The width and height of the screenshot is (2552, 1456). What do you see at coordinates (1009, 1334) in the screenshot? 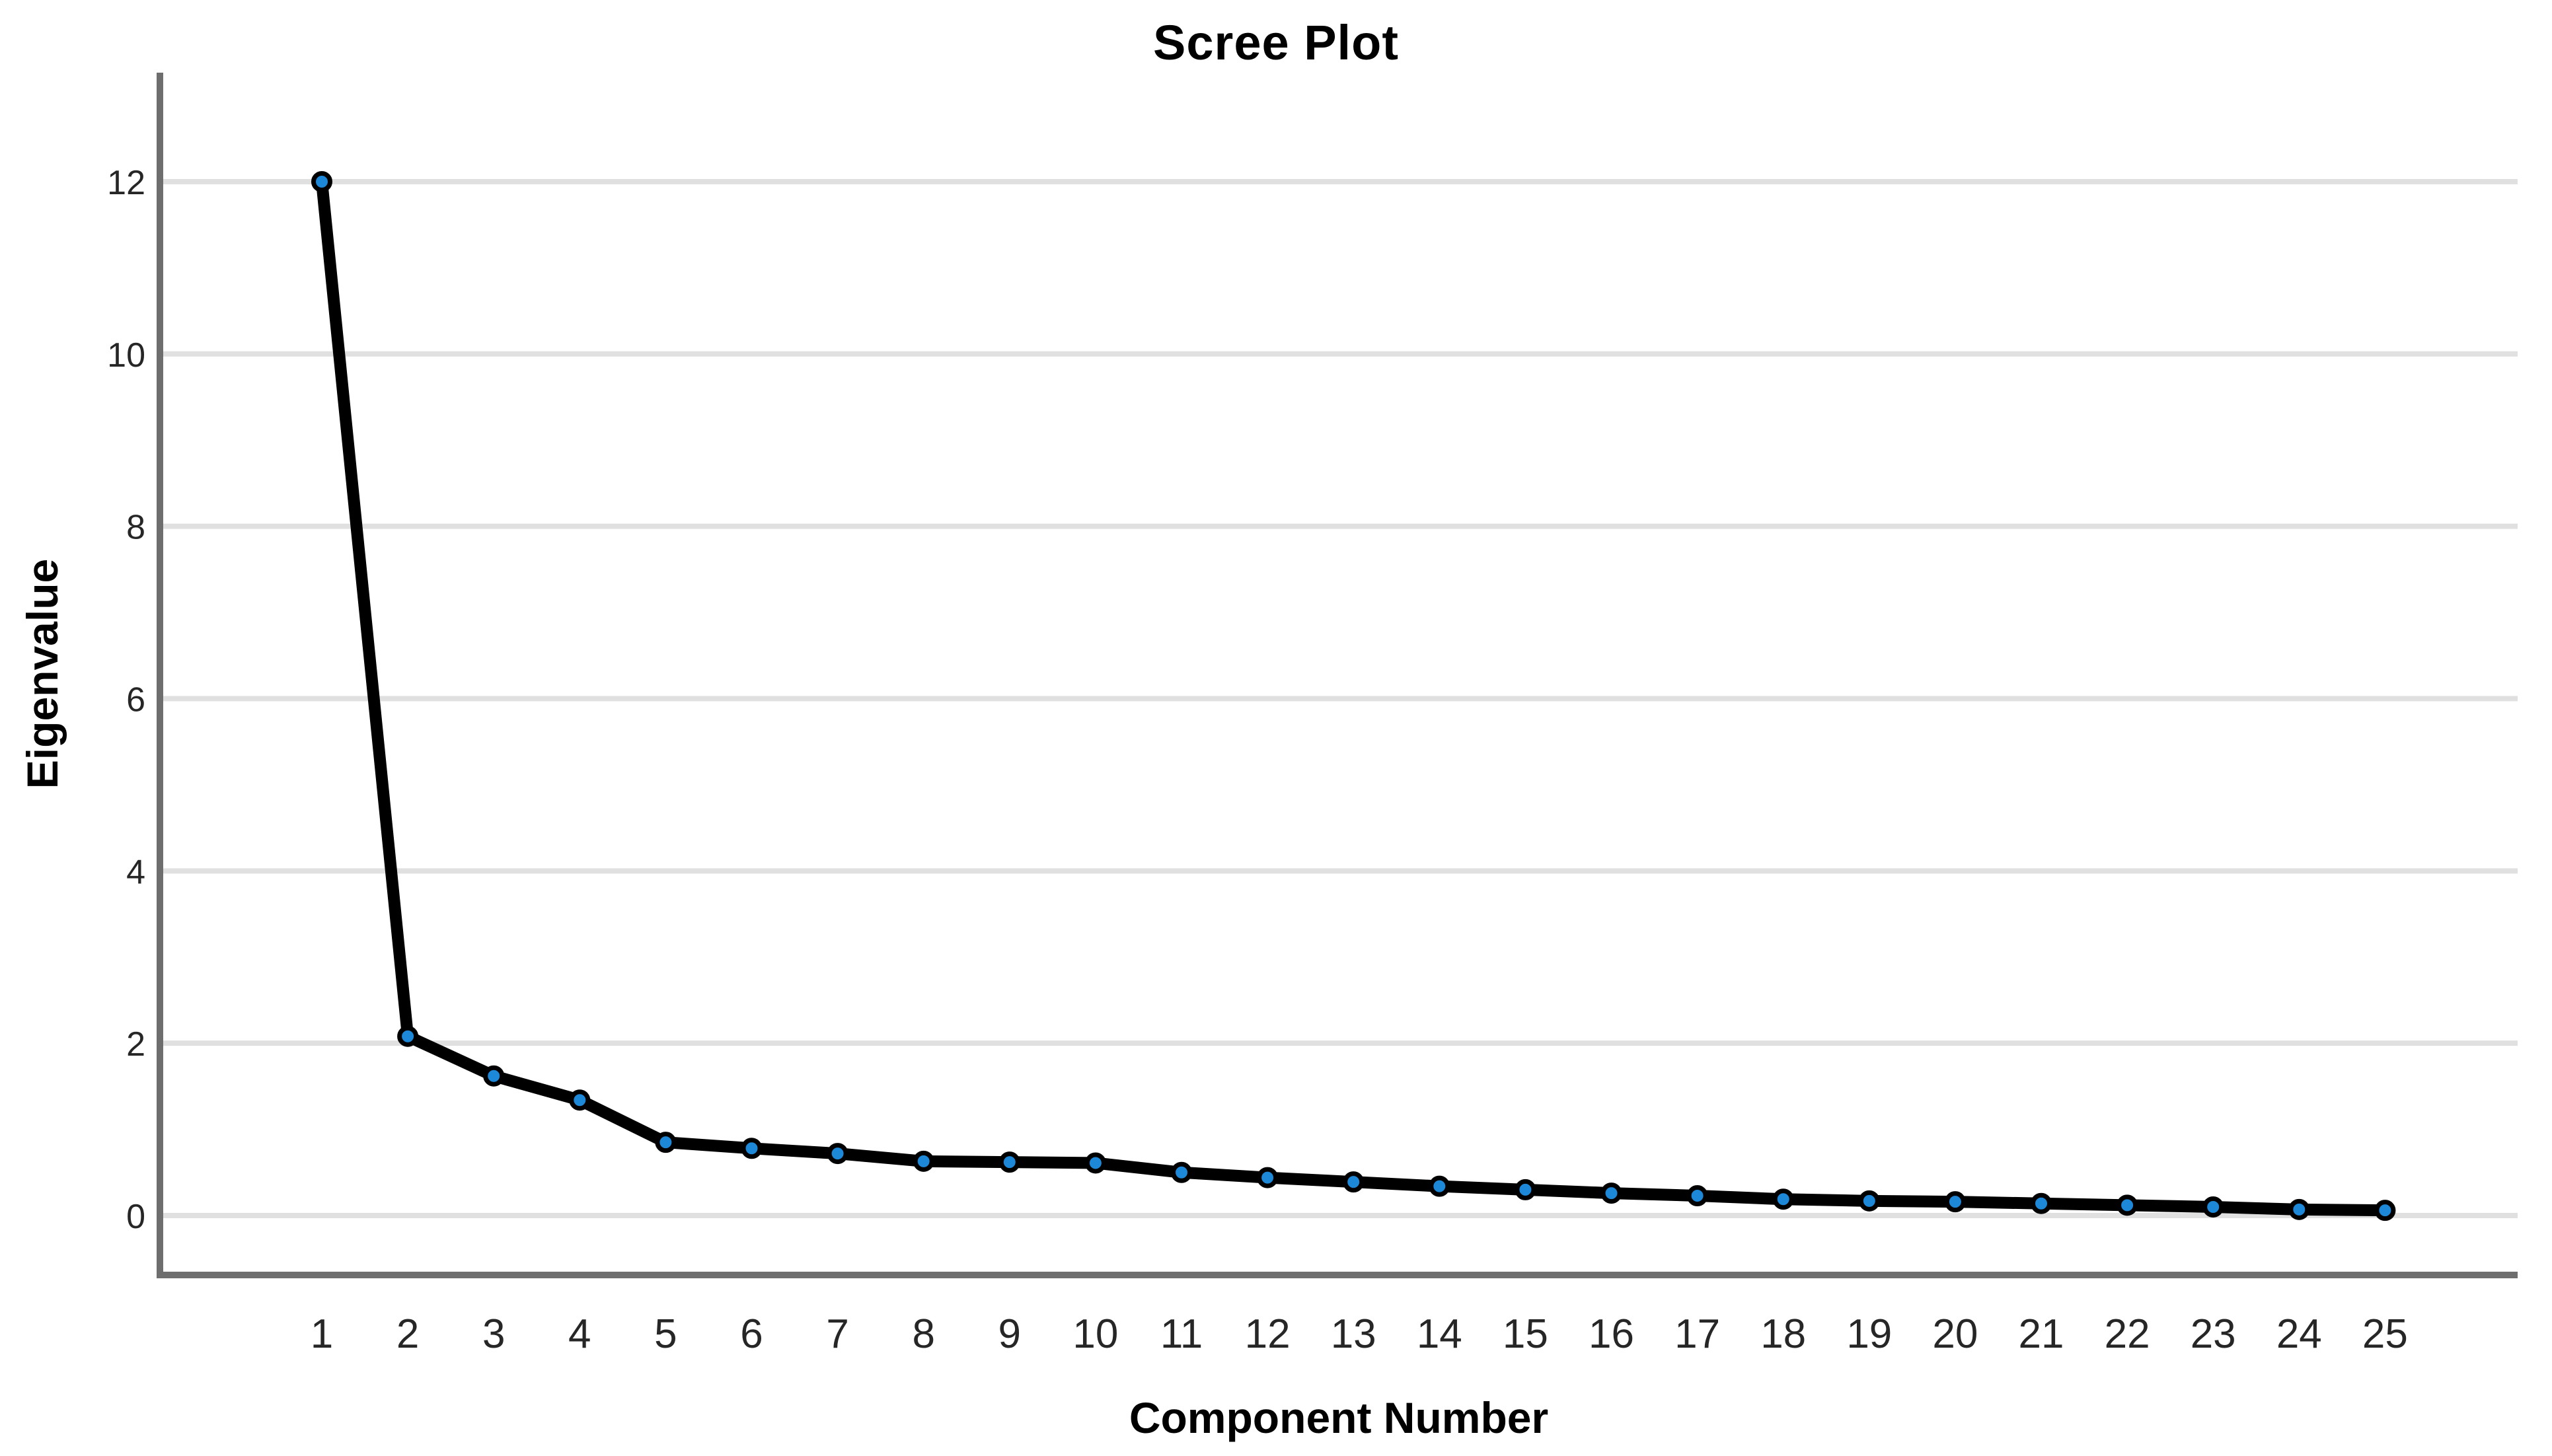
I see `x-tick-label: 9` at bounding box center [1009, 1334].